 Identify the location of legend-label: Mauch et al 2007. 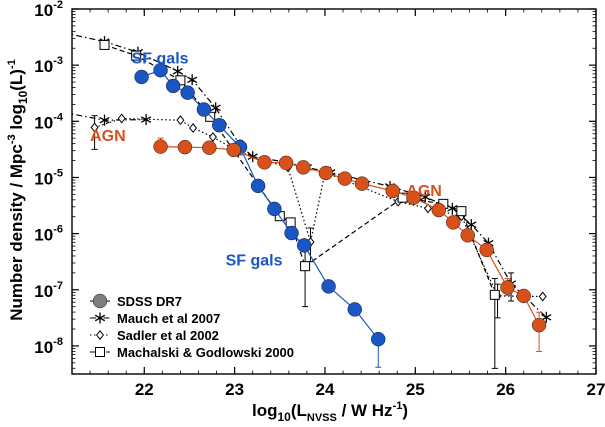
(168, 318).